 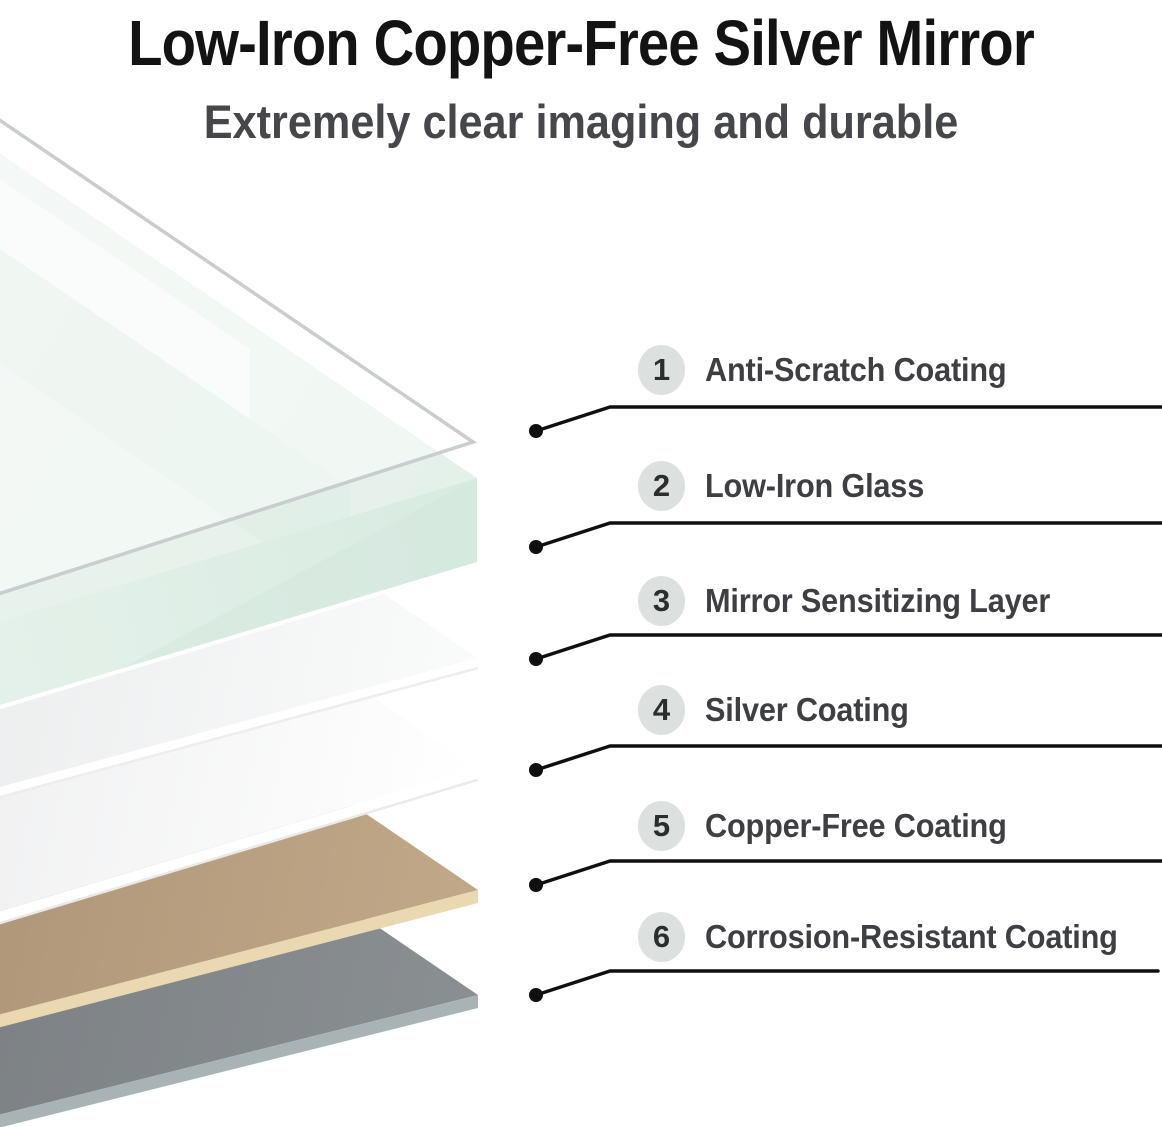 What do you see at coordinates (661, 937) in the screenshot?
I see `callout-number-badge: 6` at bounding box center [661, 937].